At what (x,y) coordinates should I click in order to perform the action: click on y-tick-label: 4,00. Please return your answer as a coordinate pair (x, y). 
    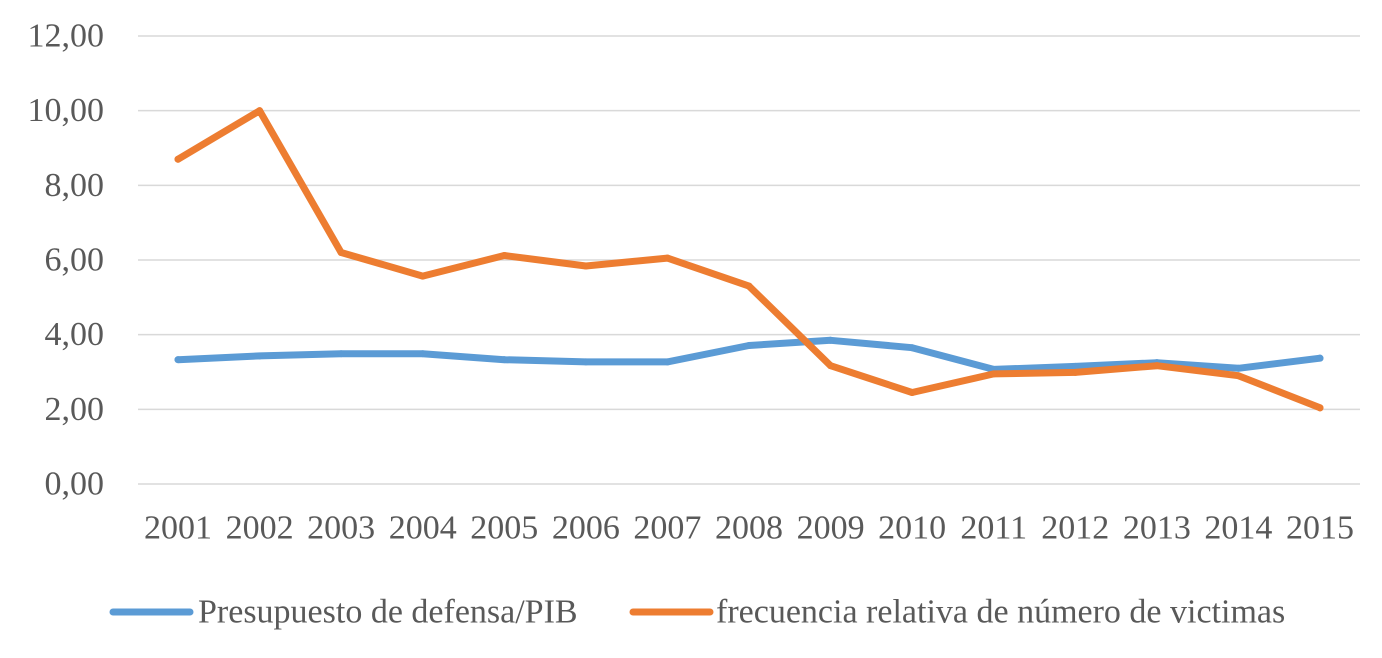
    Looking at the image, I should click on (75, 334).